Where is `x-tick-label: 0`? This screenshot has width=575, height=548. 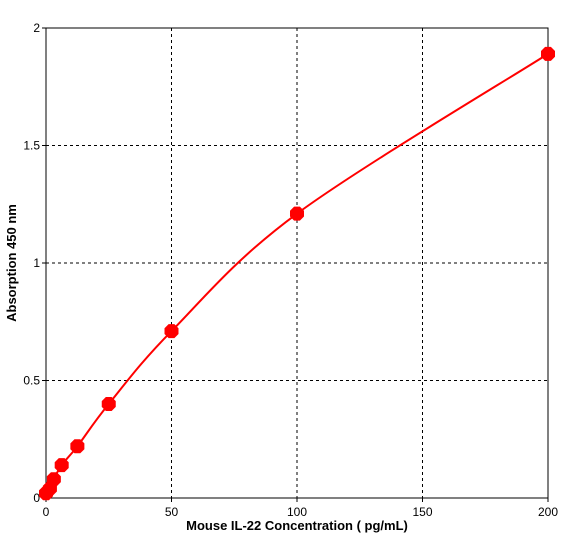
x-tick-label: 0 is located at coordinates (46, 512).